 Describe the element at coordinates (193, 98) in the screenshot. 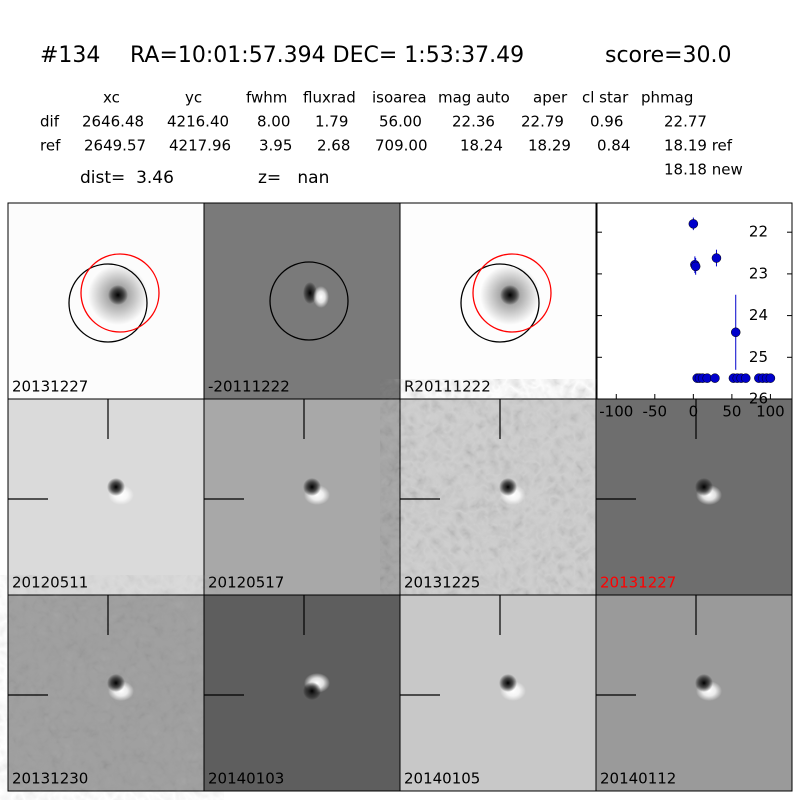

I see `column-header: yc` at that location.